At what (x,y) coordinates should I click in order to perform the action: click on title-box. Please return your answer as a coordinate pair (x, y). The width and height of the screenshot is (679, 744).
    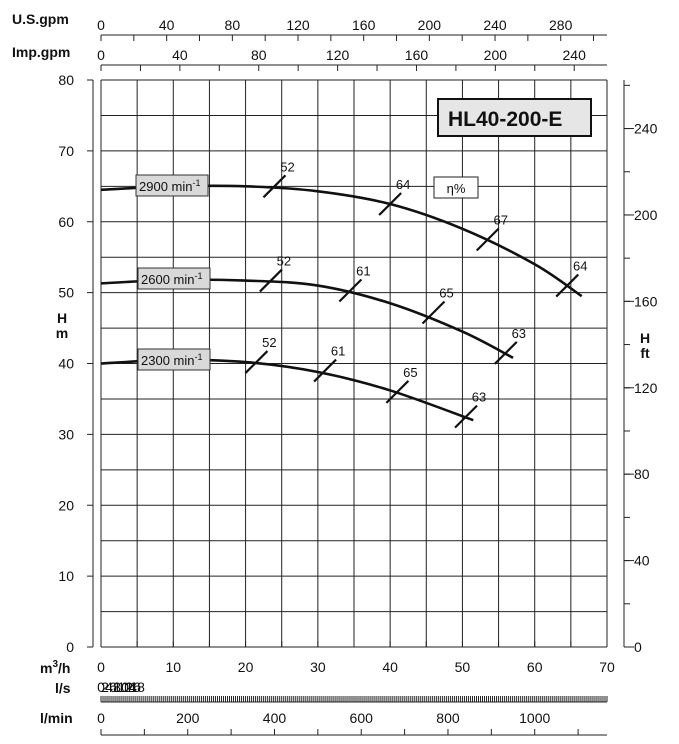
    Looking at the image, I should click on (514, 117).